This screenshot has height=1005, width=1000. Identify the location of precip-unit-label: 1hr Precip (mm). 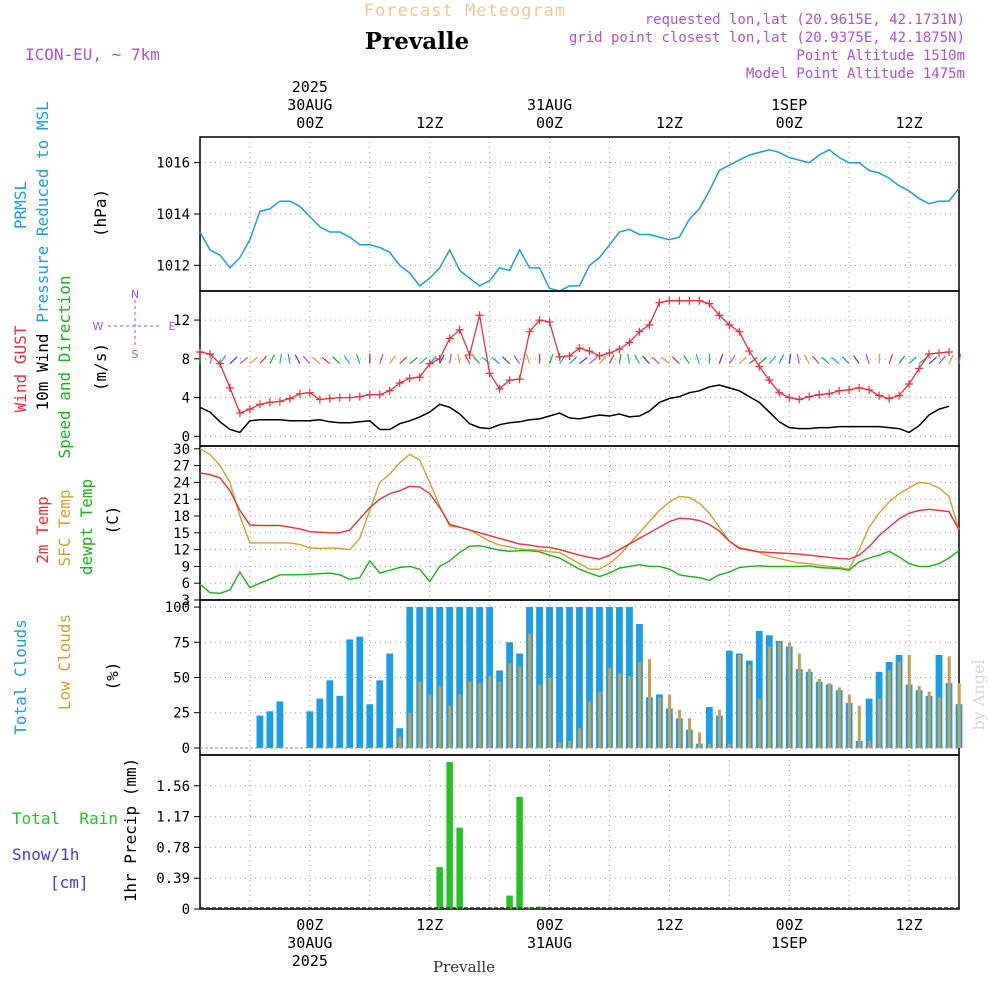
(130, 830).